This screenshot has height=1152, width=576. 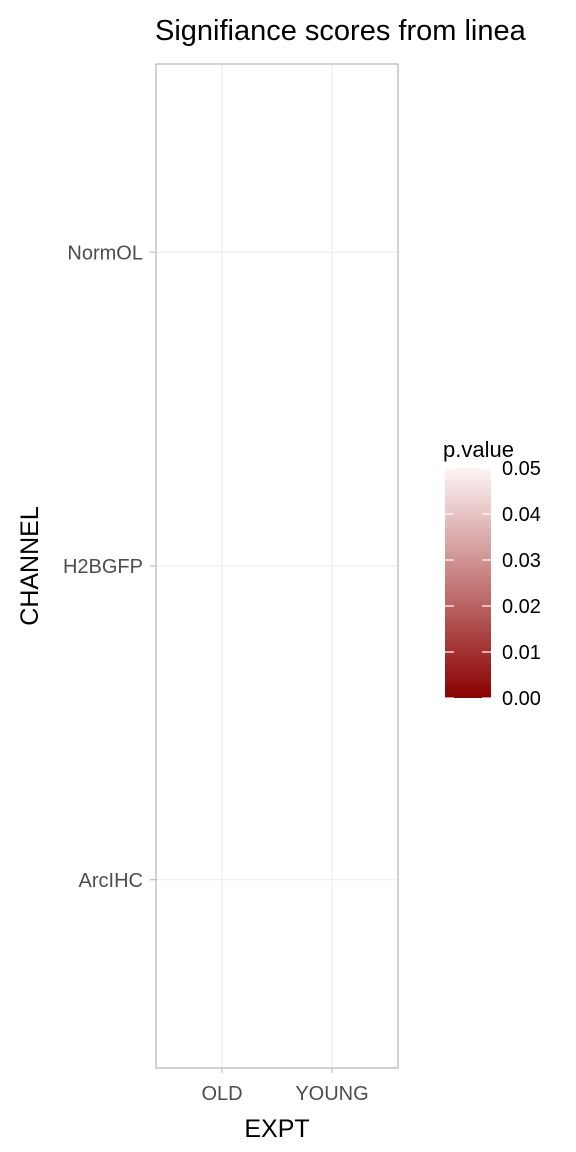 I want to click on y-tick-label: ArcIHC, so click(x=111, y=881).